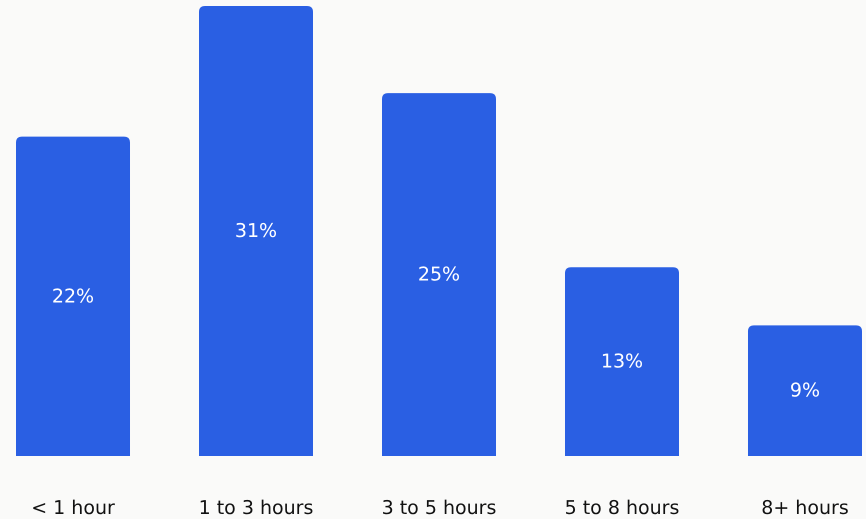 The image size is (866, 519). I want to click on x-tick-label: < 1 hour, so click(73, 508).